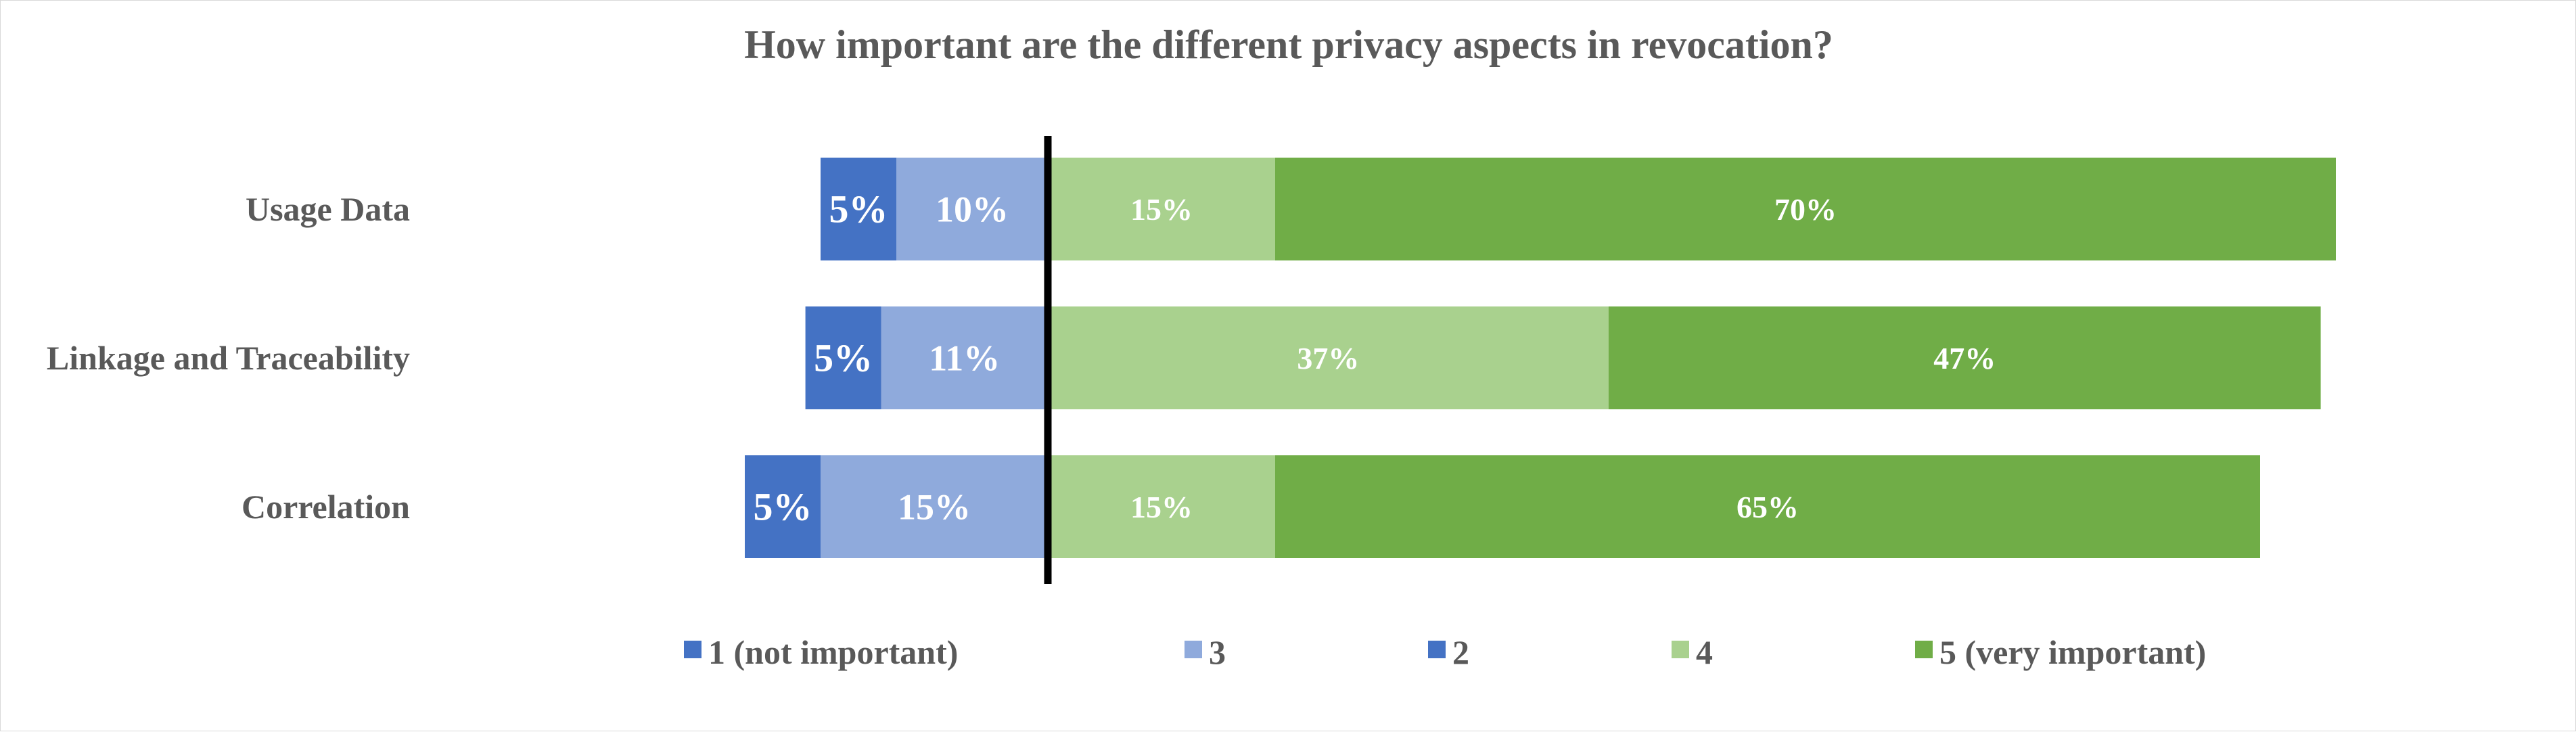 Image resolution: width=2576 pixels, height=732 pixels. I want to click on legend-label-s1: 1 (not important), so click(833, 652).